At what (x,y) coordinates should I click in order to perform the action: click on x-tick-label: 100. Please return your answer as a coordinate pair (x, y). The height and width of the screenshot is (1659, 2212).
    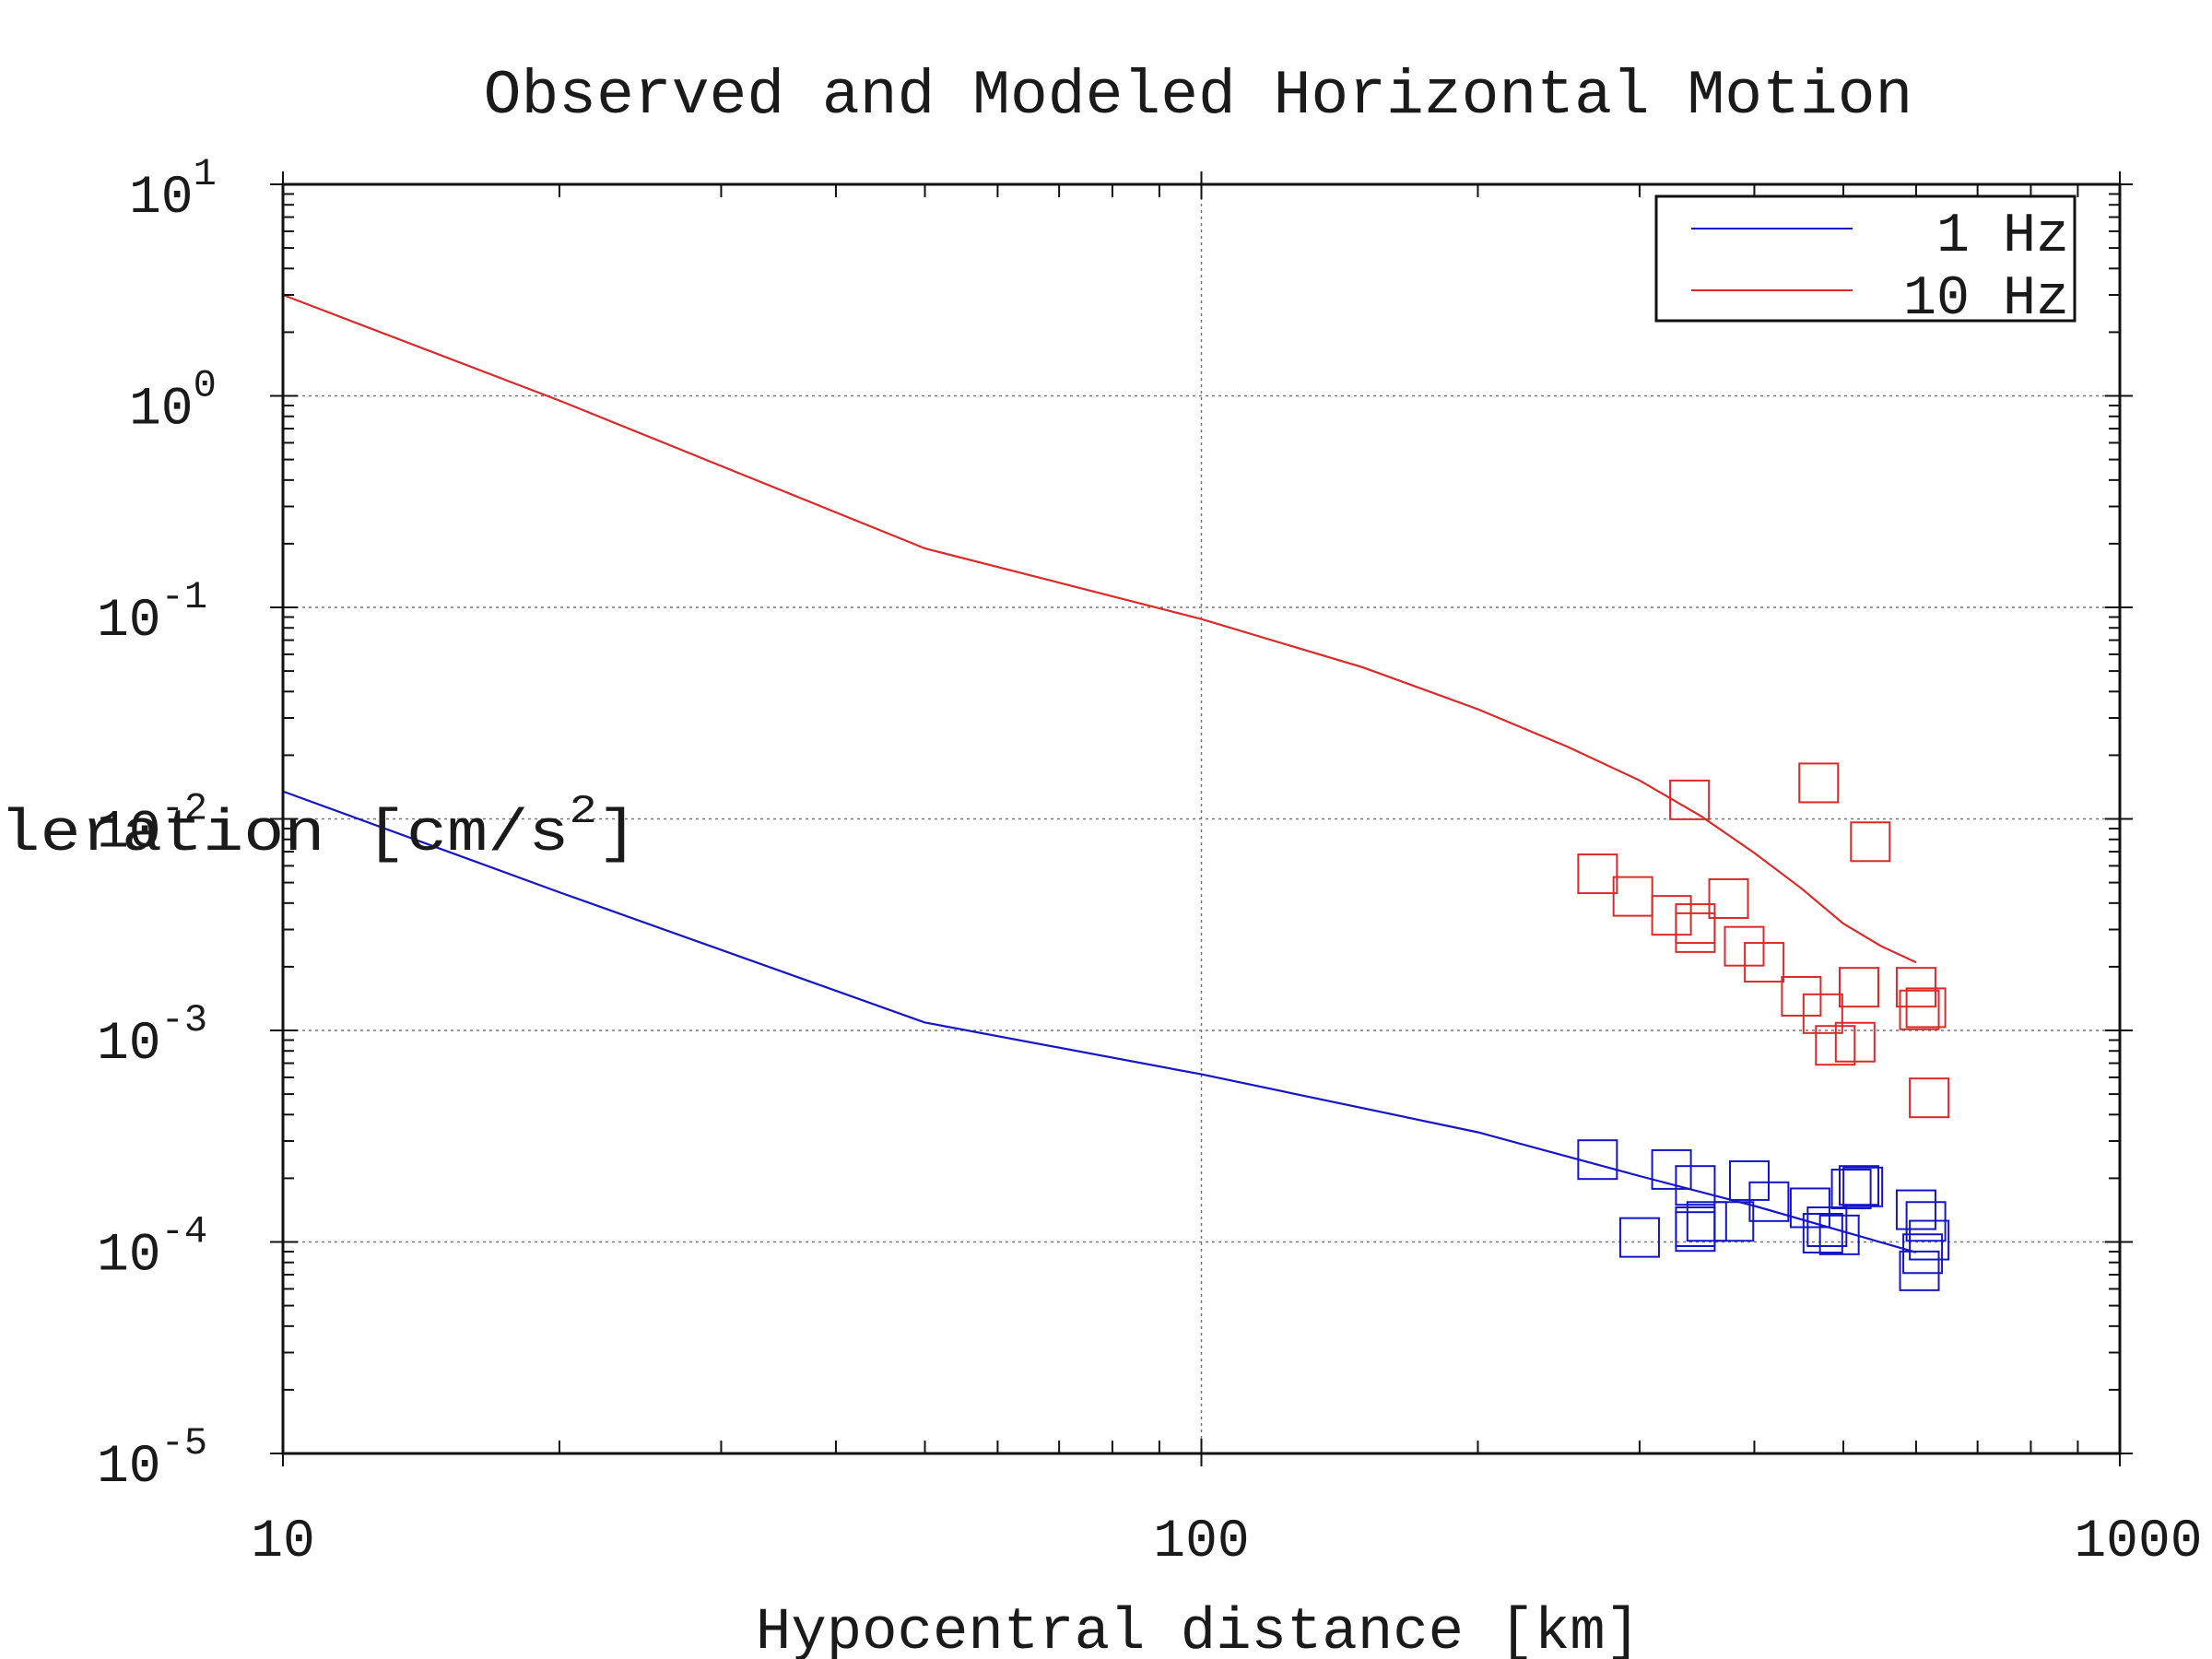
    Looking at the image, I should click on (1201, 1542).